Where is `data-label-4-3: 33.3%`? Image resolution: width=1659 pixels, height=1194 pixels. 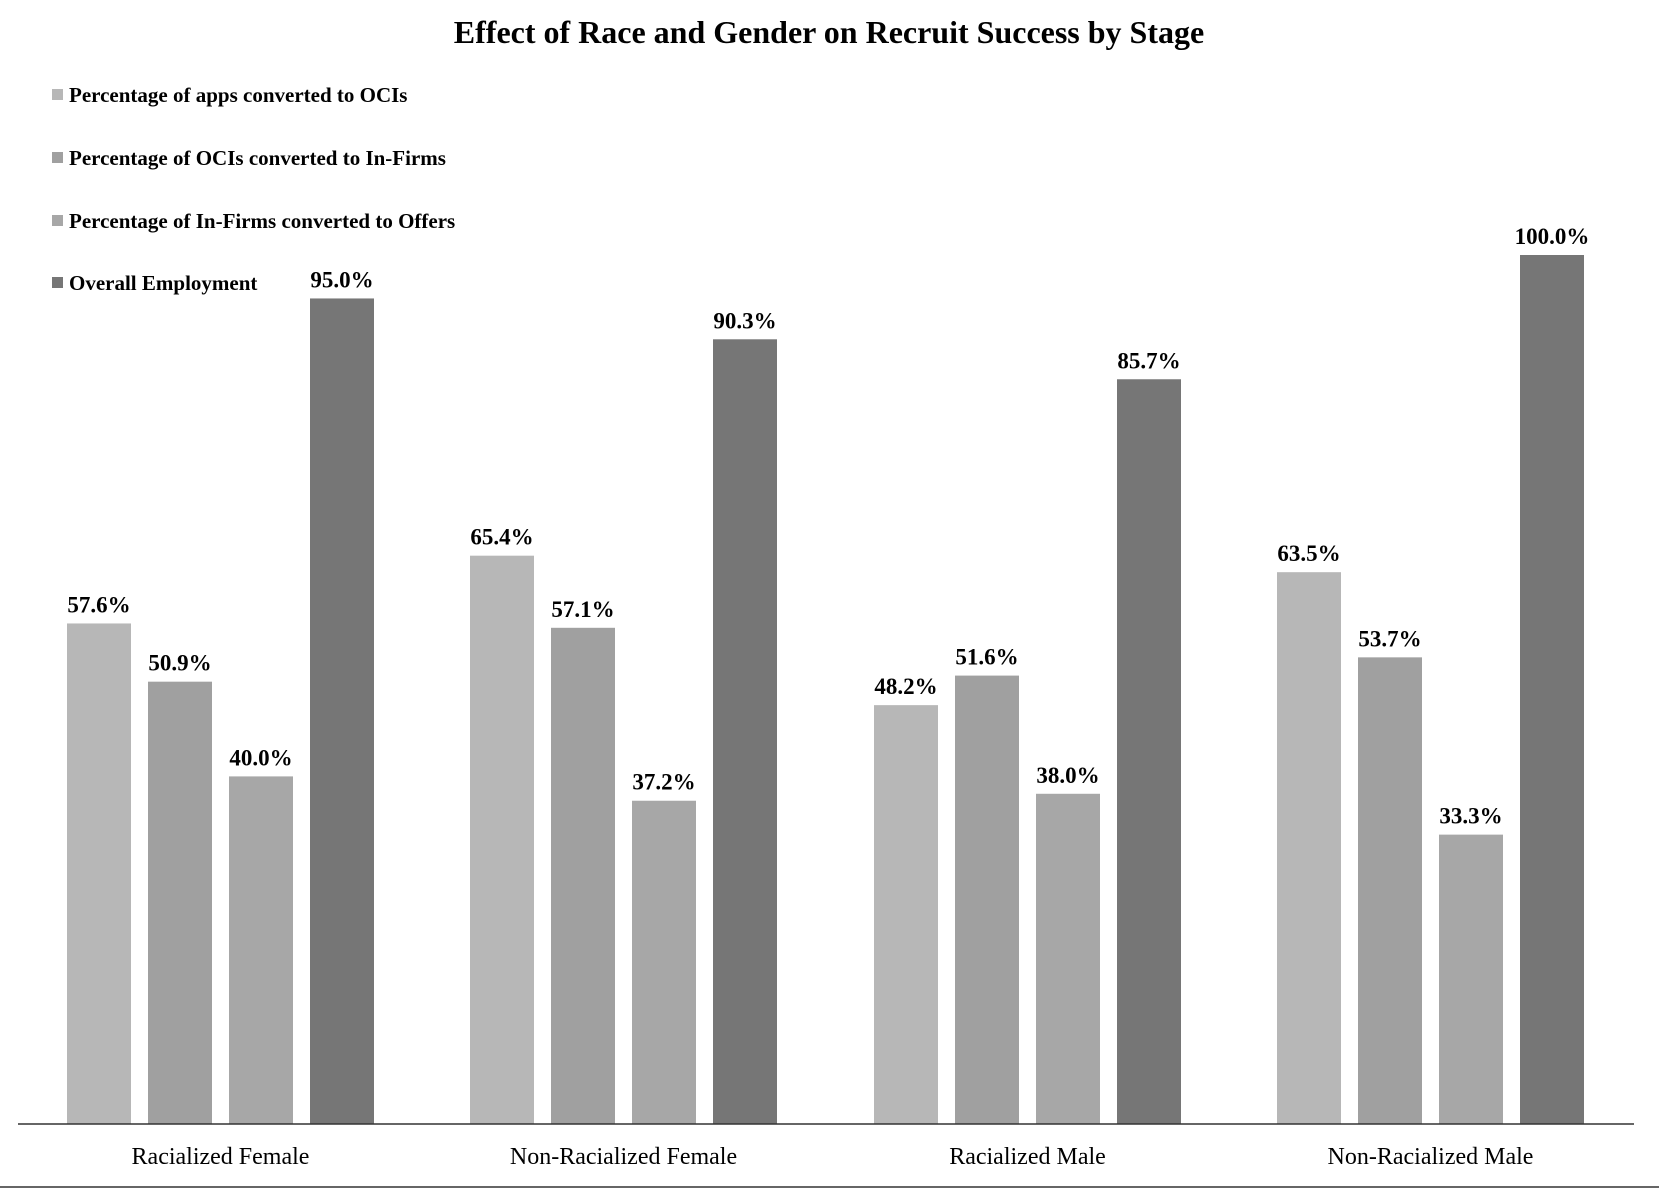
data-label-4-3: 33.3% is located at coordinates (1470, 816).